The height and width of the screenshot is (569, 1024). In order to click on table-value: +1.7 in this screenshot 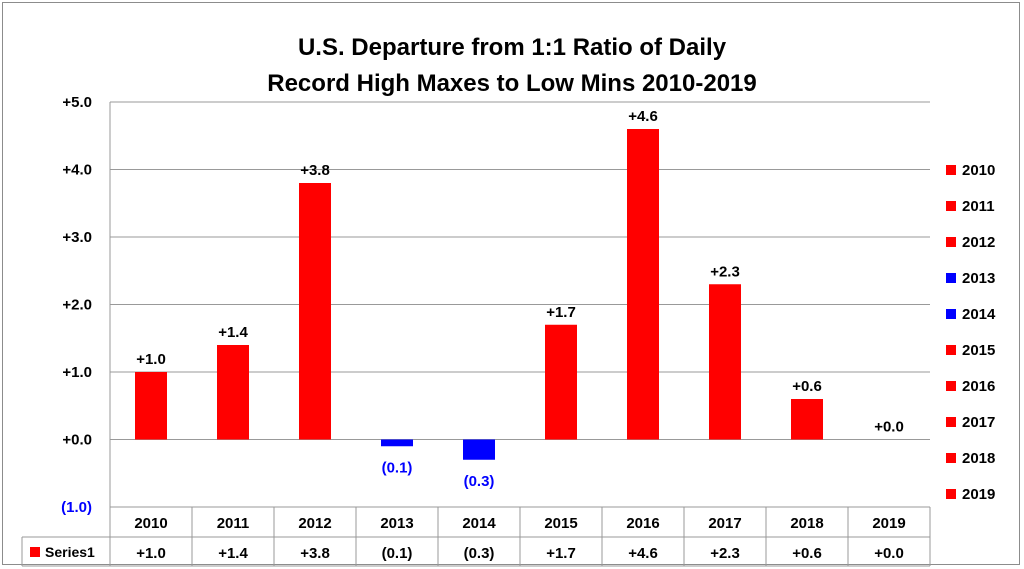, I will do `click(561, 553)`.